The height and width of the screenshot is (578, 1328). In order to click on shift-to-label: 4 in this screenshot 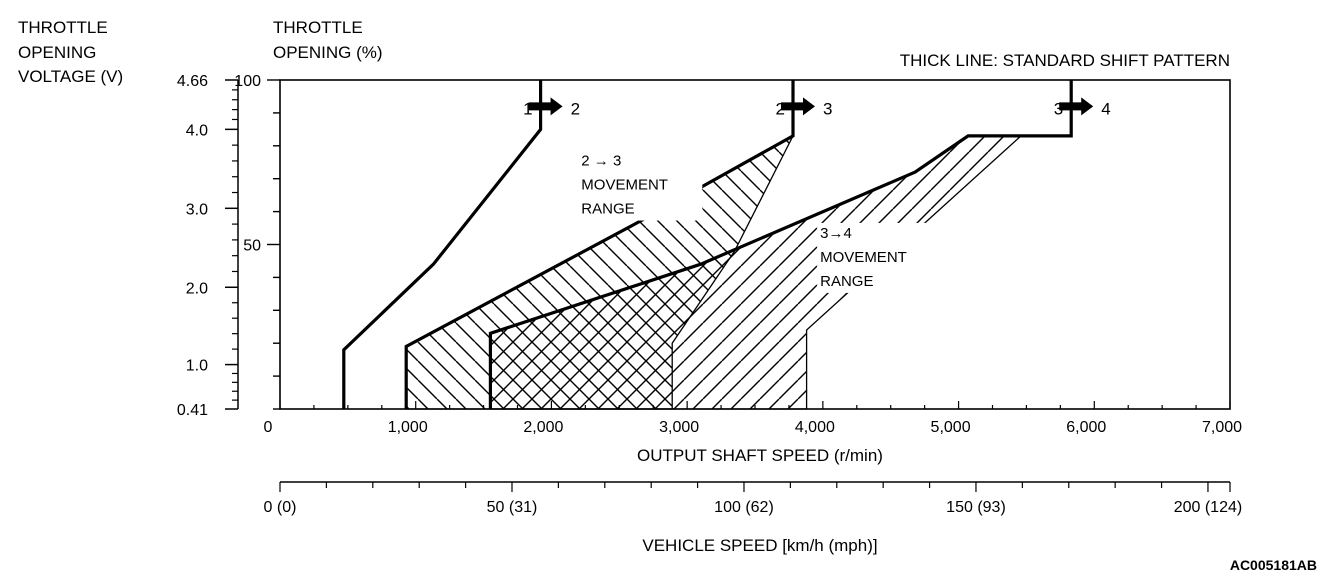, I will do `click(1105, 108)`.